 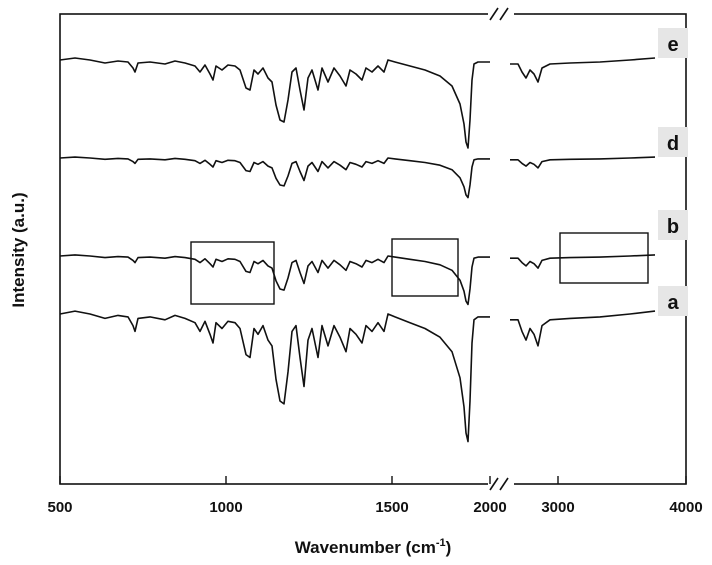 I want to click on x-axis-title: Wavenumber (cm-1), so click(x=373, y=547).